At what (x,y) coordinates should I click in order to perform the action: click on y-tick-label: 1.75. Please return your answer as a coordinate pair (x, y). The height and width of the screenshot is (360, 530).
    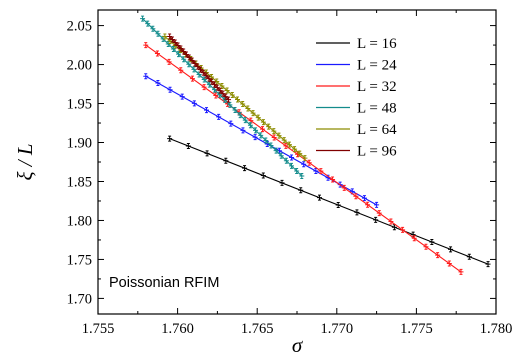
    Looking at the image, I should click on (79, 260).